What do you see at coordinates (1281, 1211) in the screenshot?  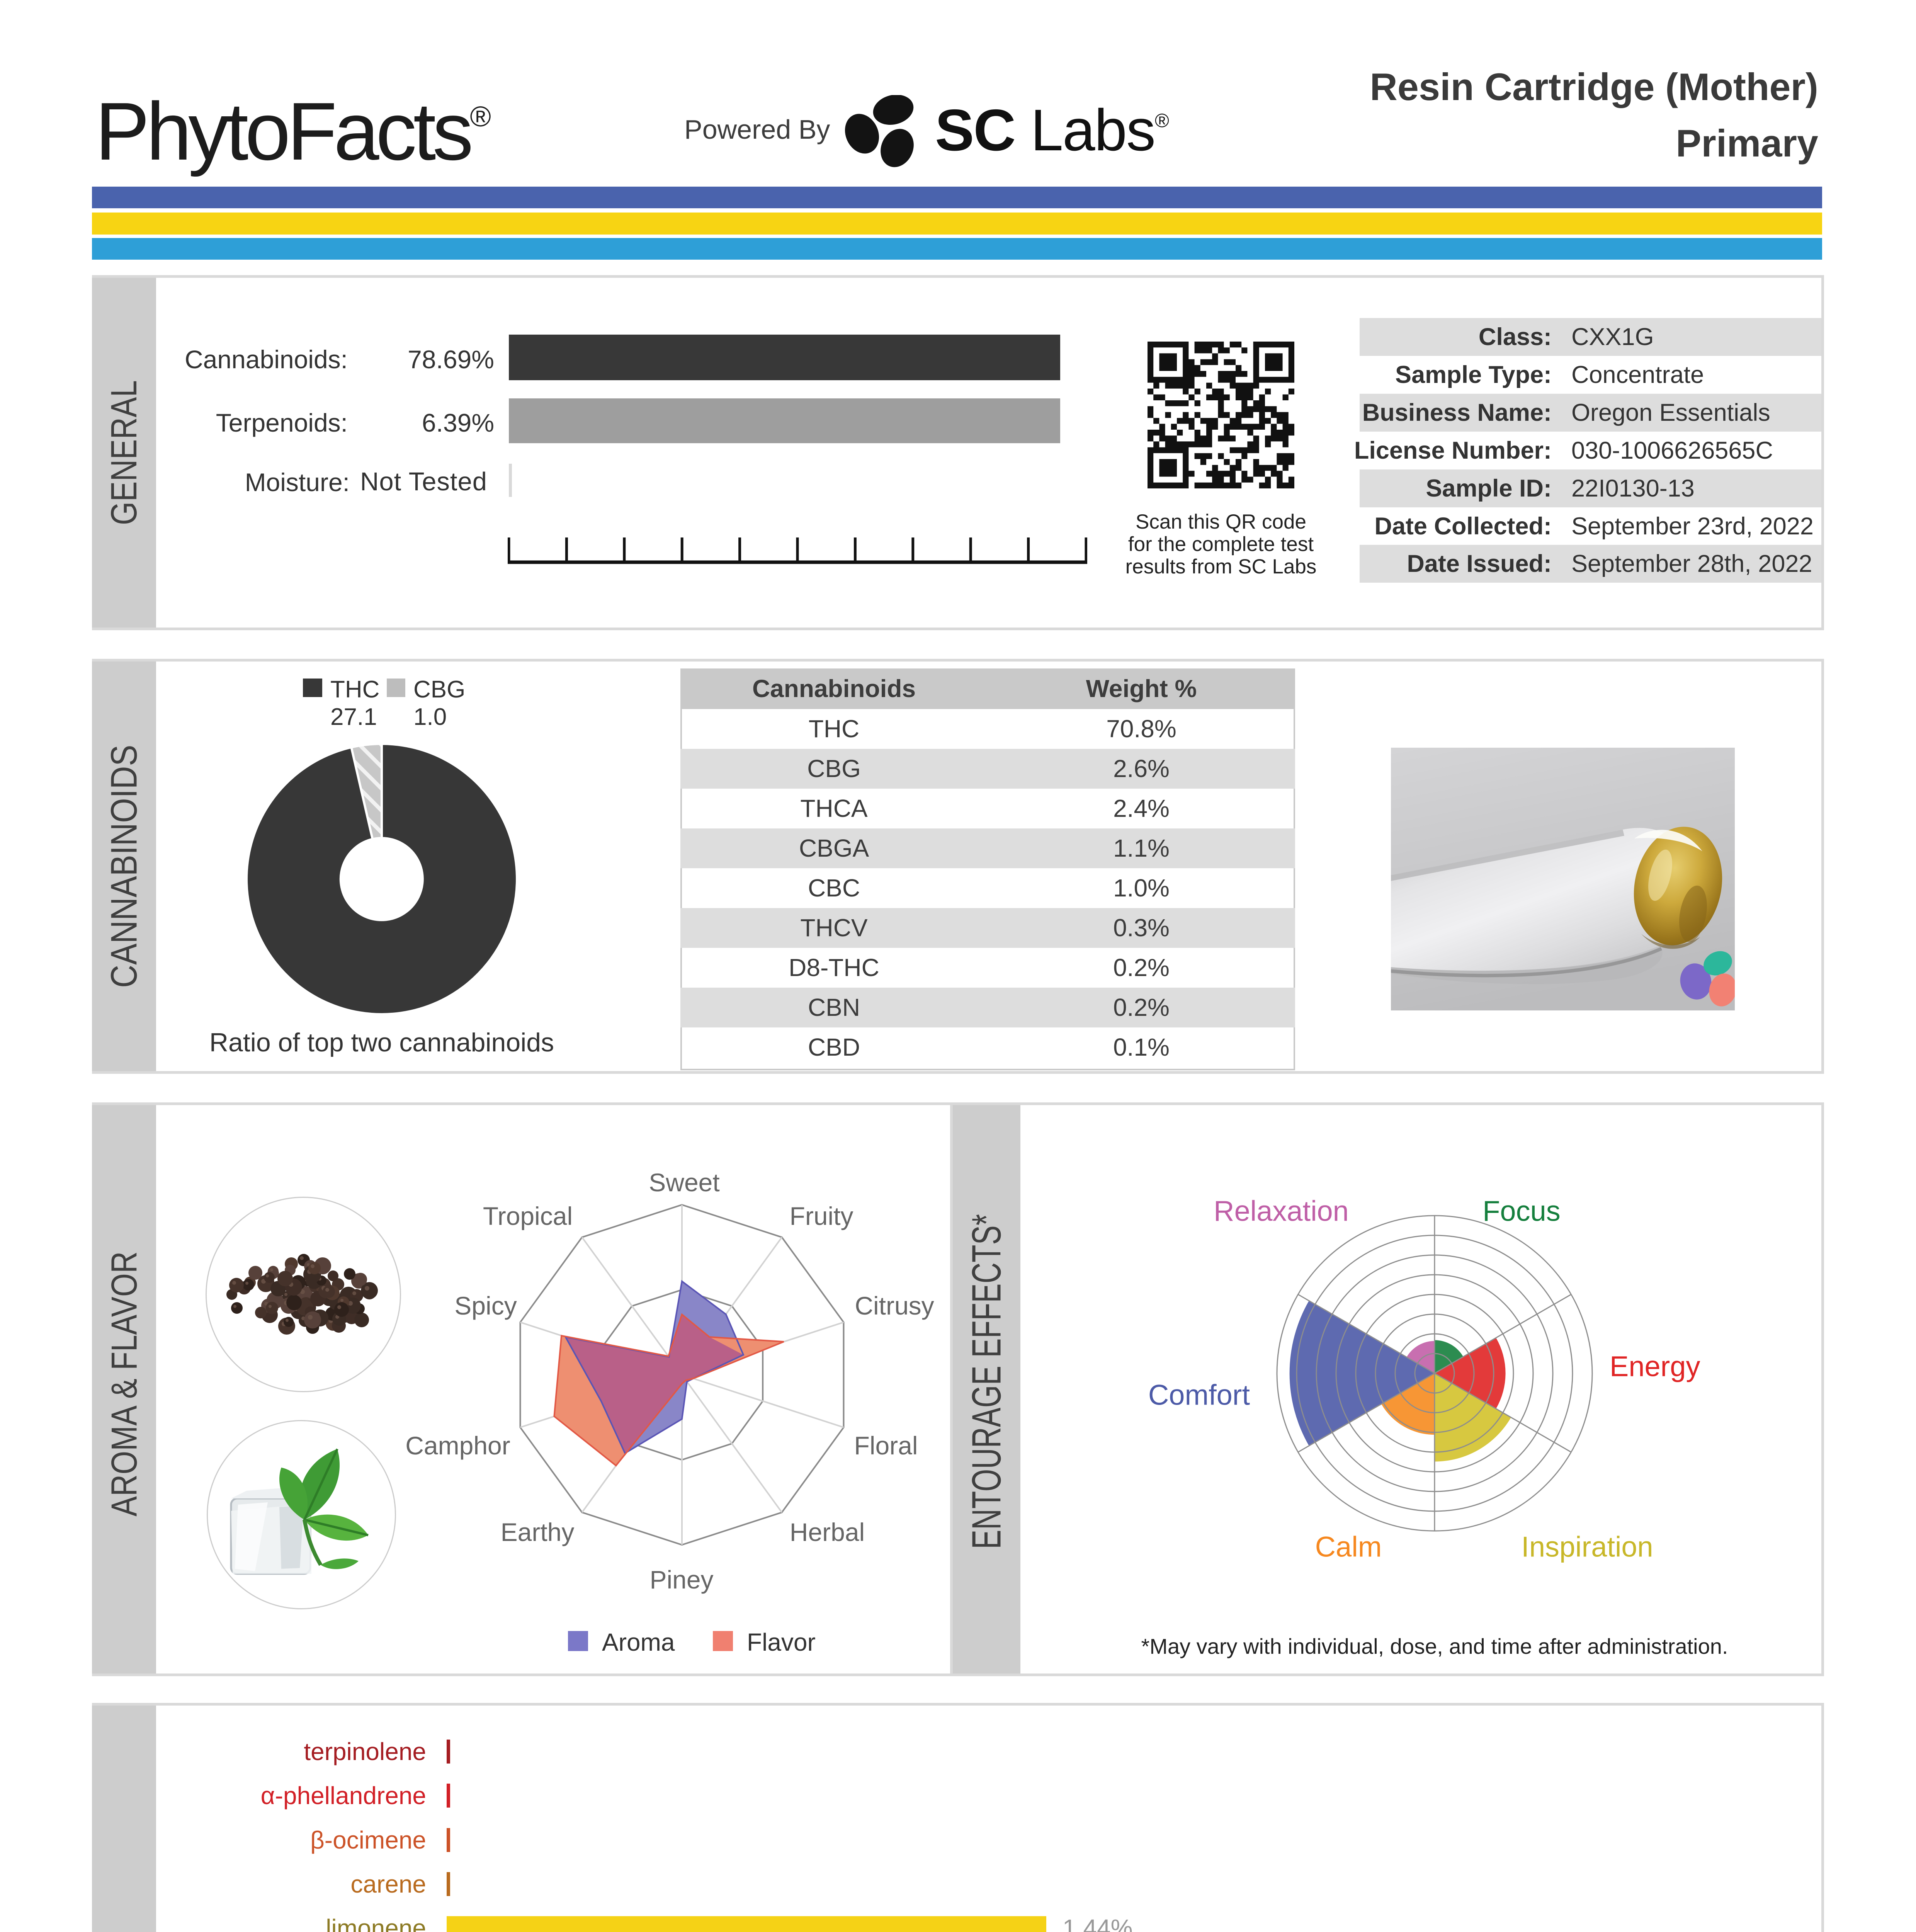 I see `svg-text: Relaxation` at bounding box center [1281, 1211].